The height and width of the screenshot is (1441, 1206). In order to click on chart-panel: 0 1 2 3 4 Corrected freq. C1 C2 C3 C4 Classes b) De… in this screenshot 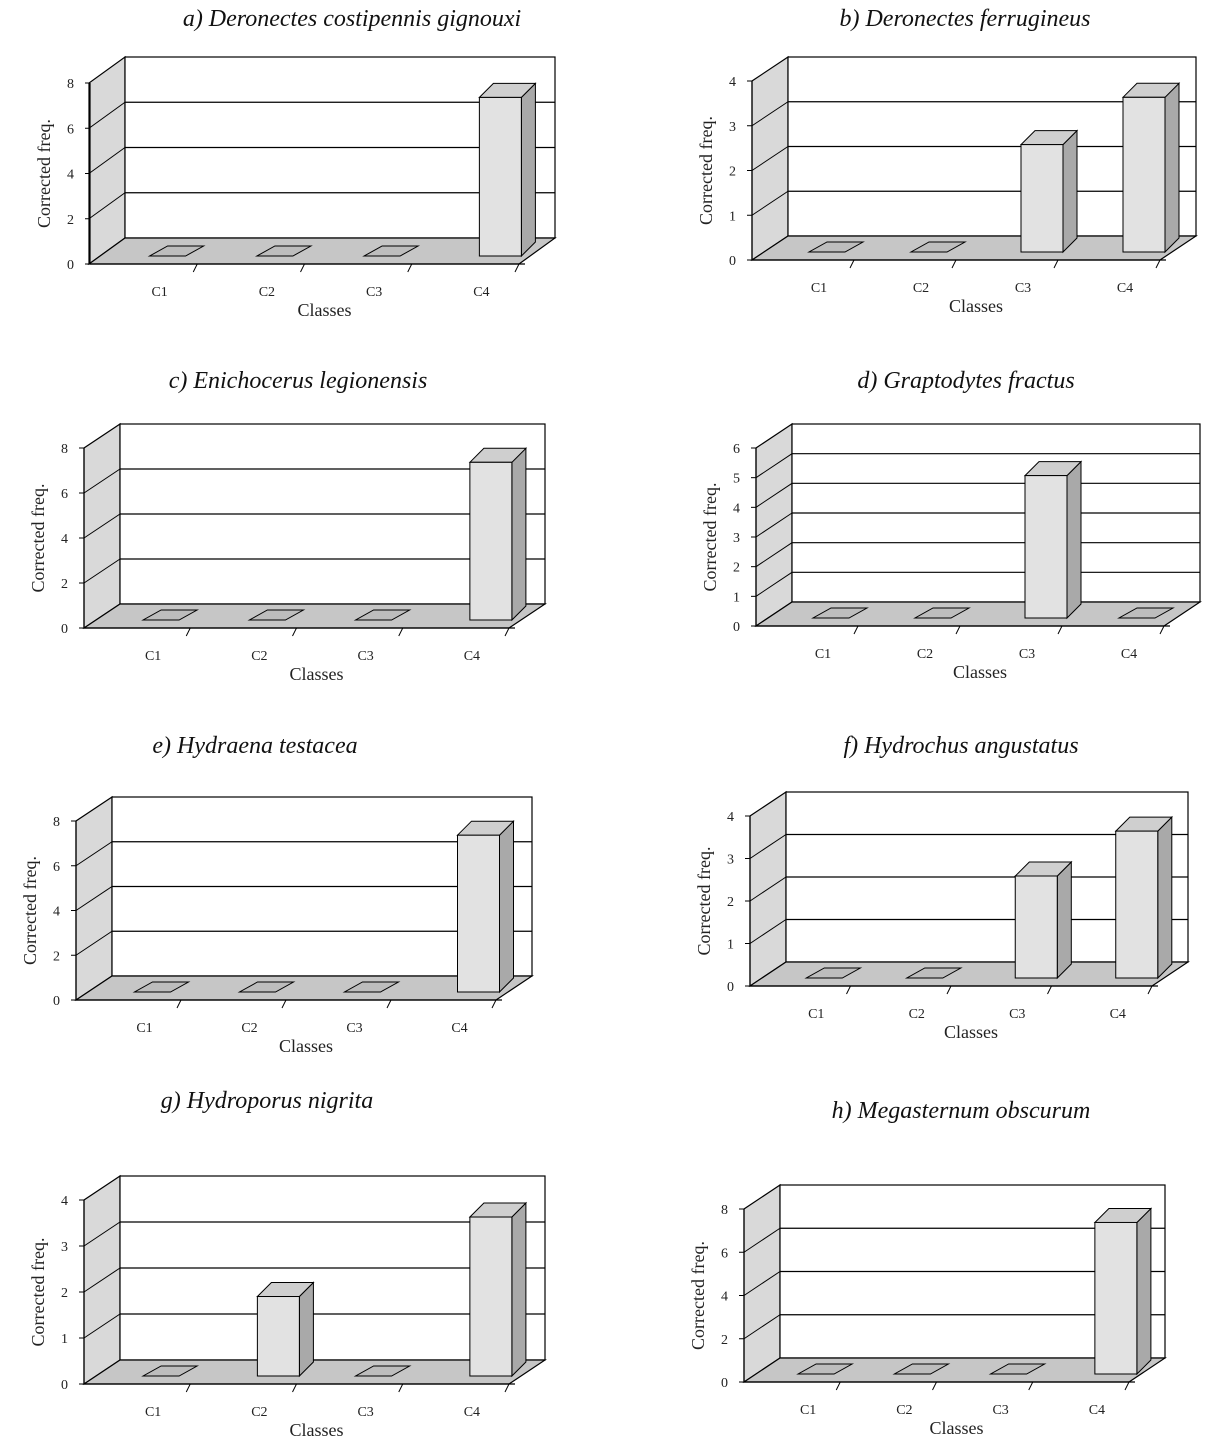, I will do `click(947, 161)`.